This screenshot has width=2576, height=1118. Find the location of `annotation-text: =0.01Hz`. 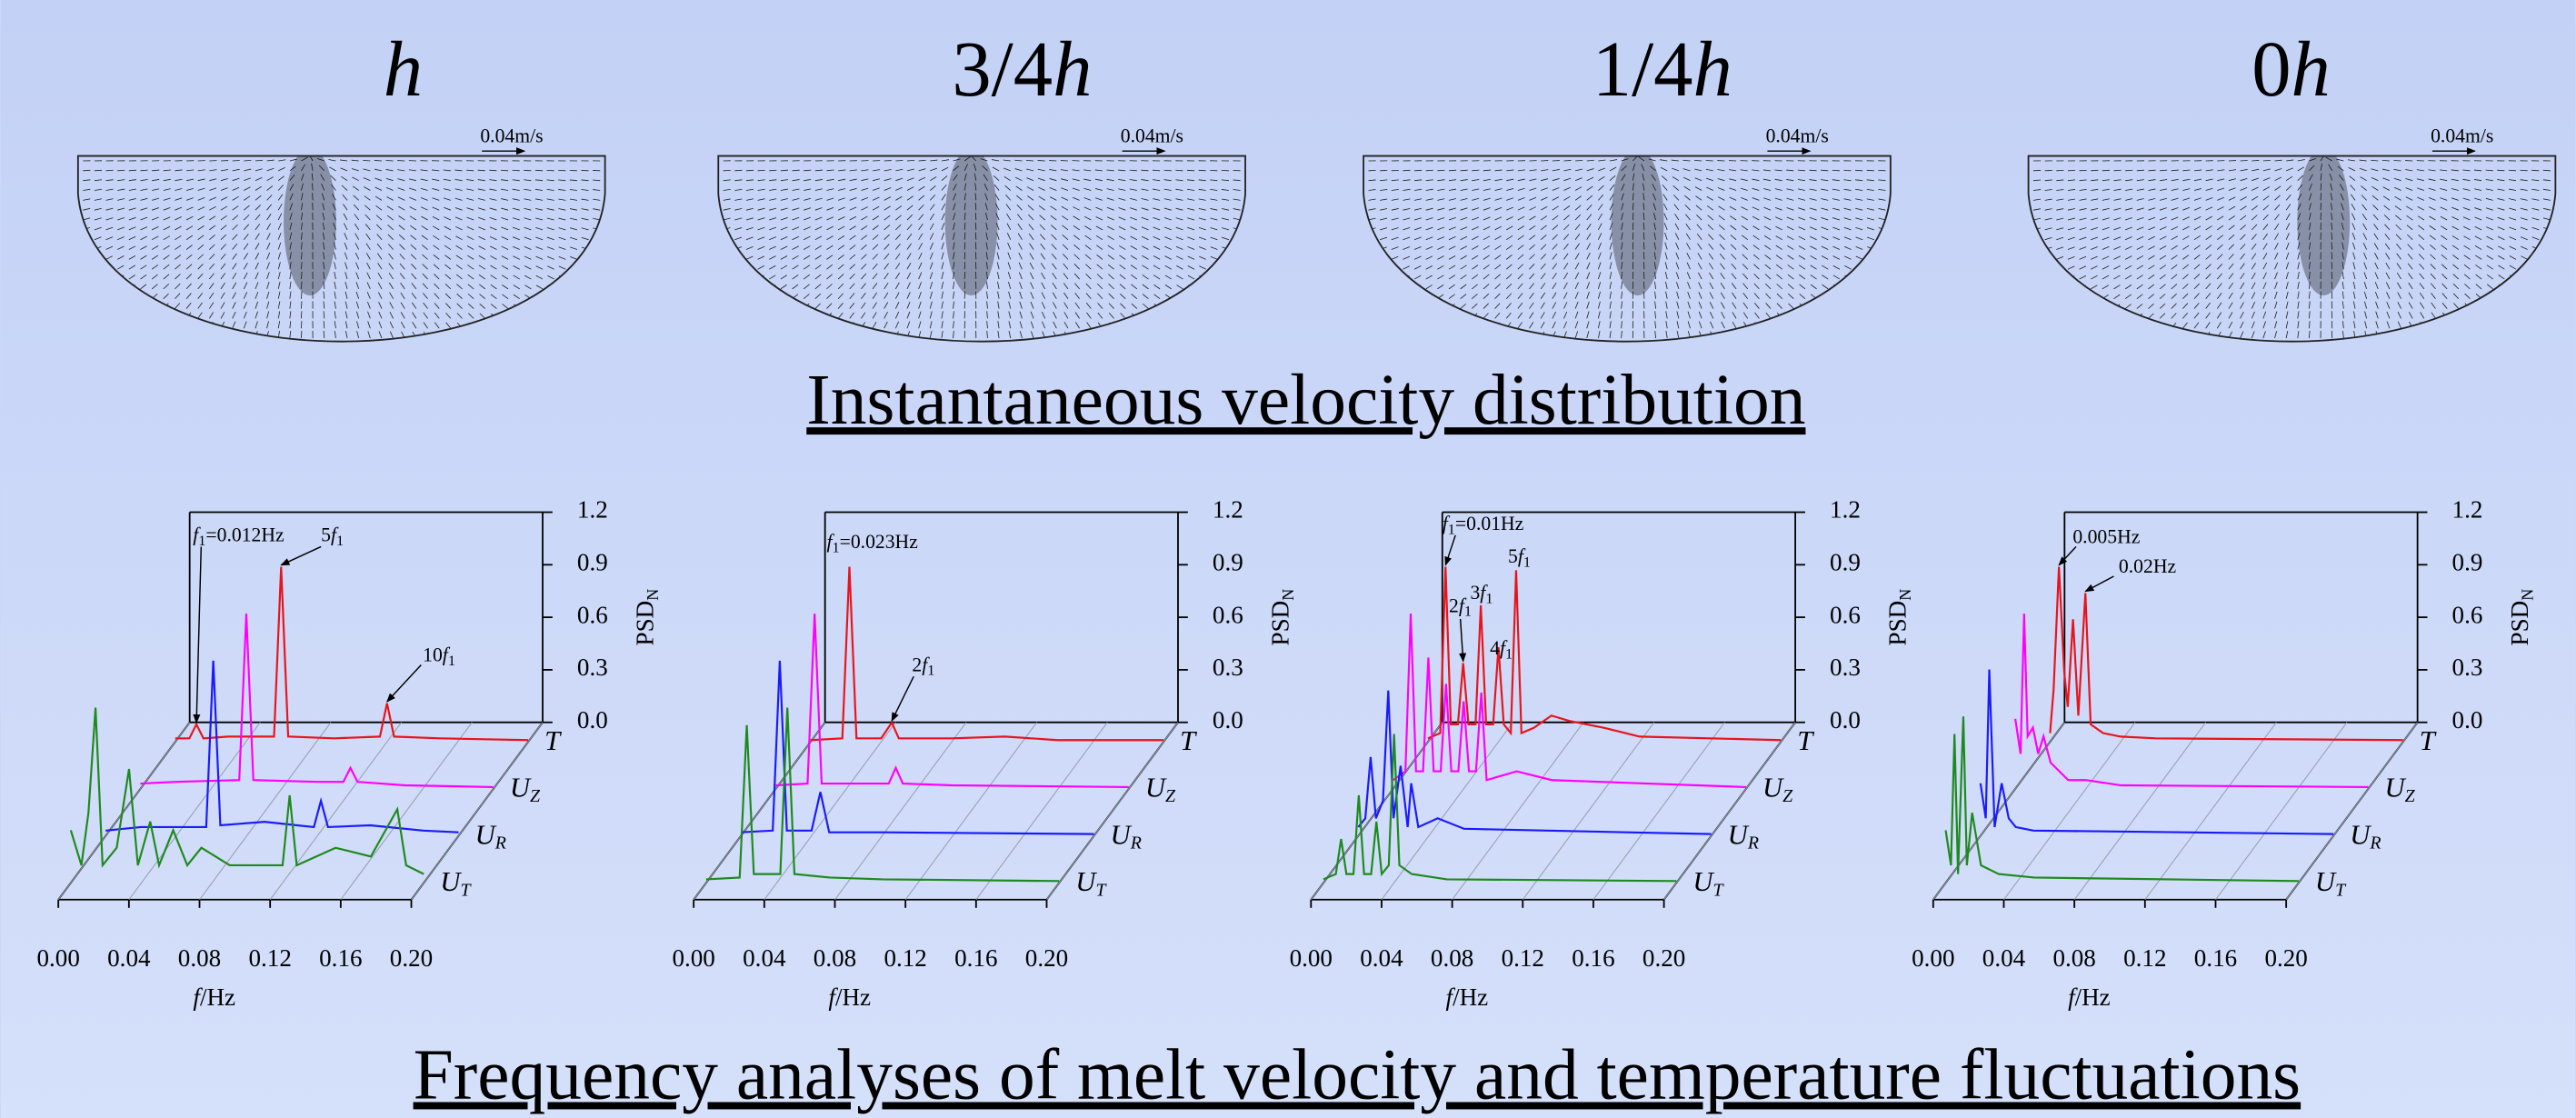

annotation-text: =0.01Hz is located at coordinates (1490, 523).